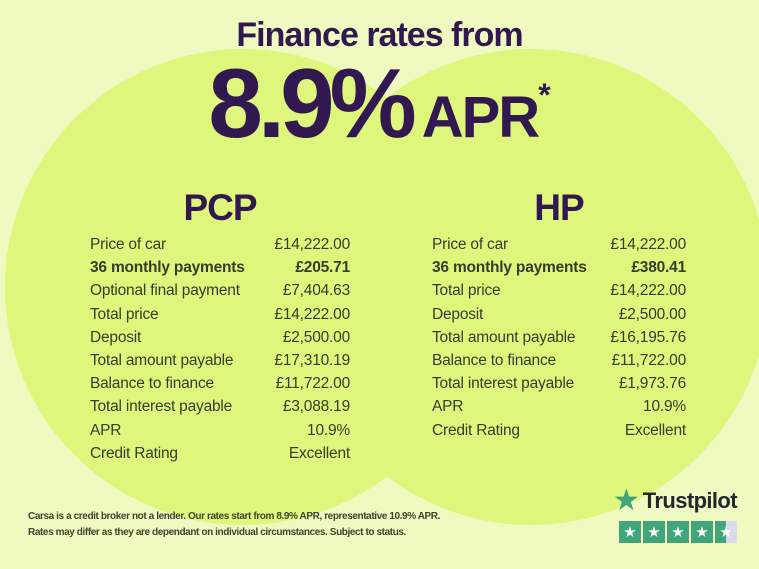 This screenshot has height=569, width=759. I want to click on table-row: Optional final payment £7,404.63, so click(220, 293).